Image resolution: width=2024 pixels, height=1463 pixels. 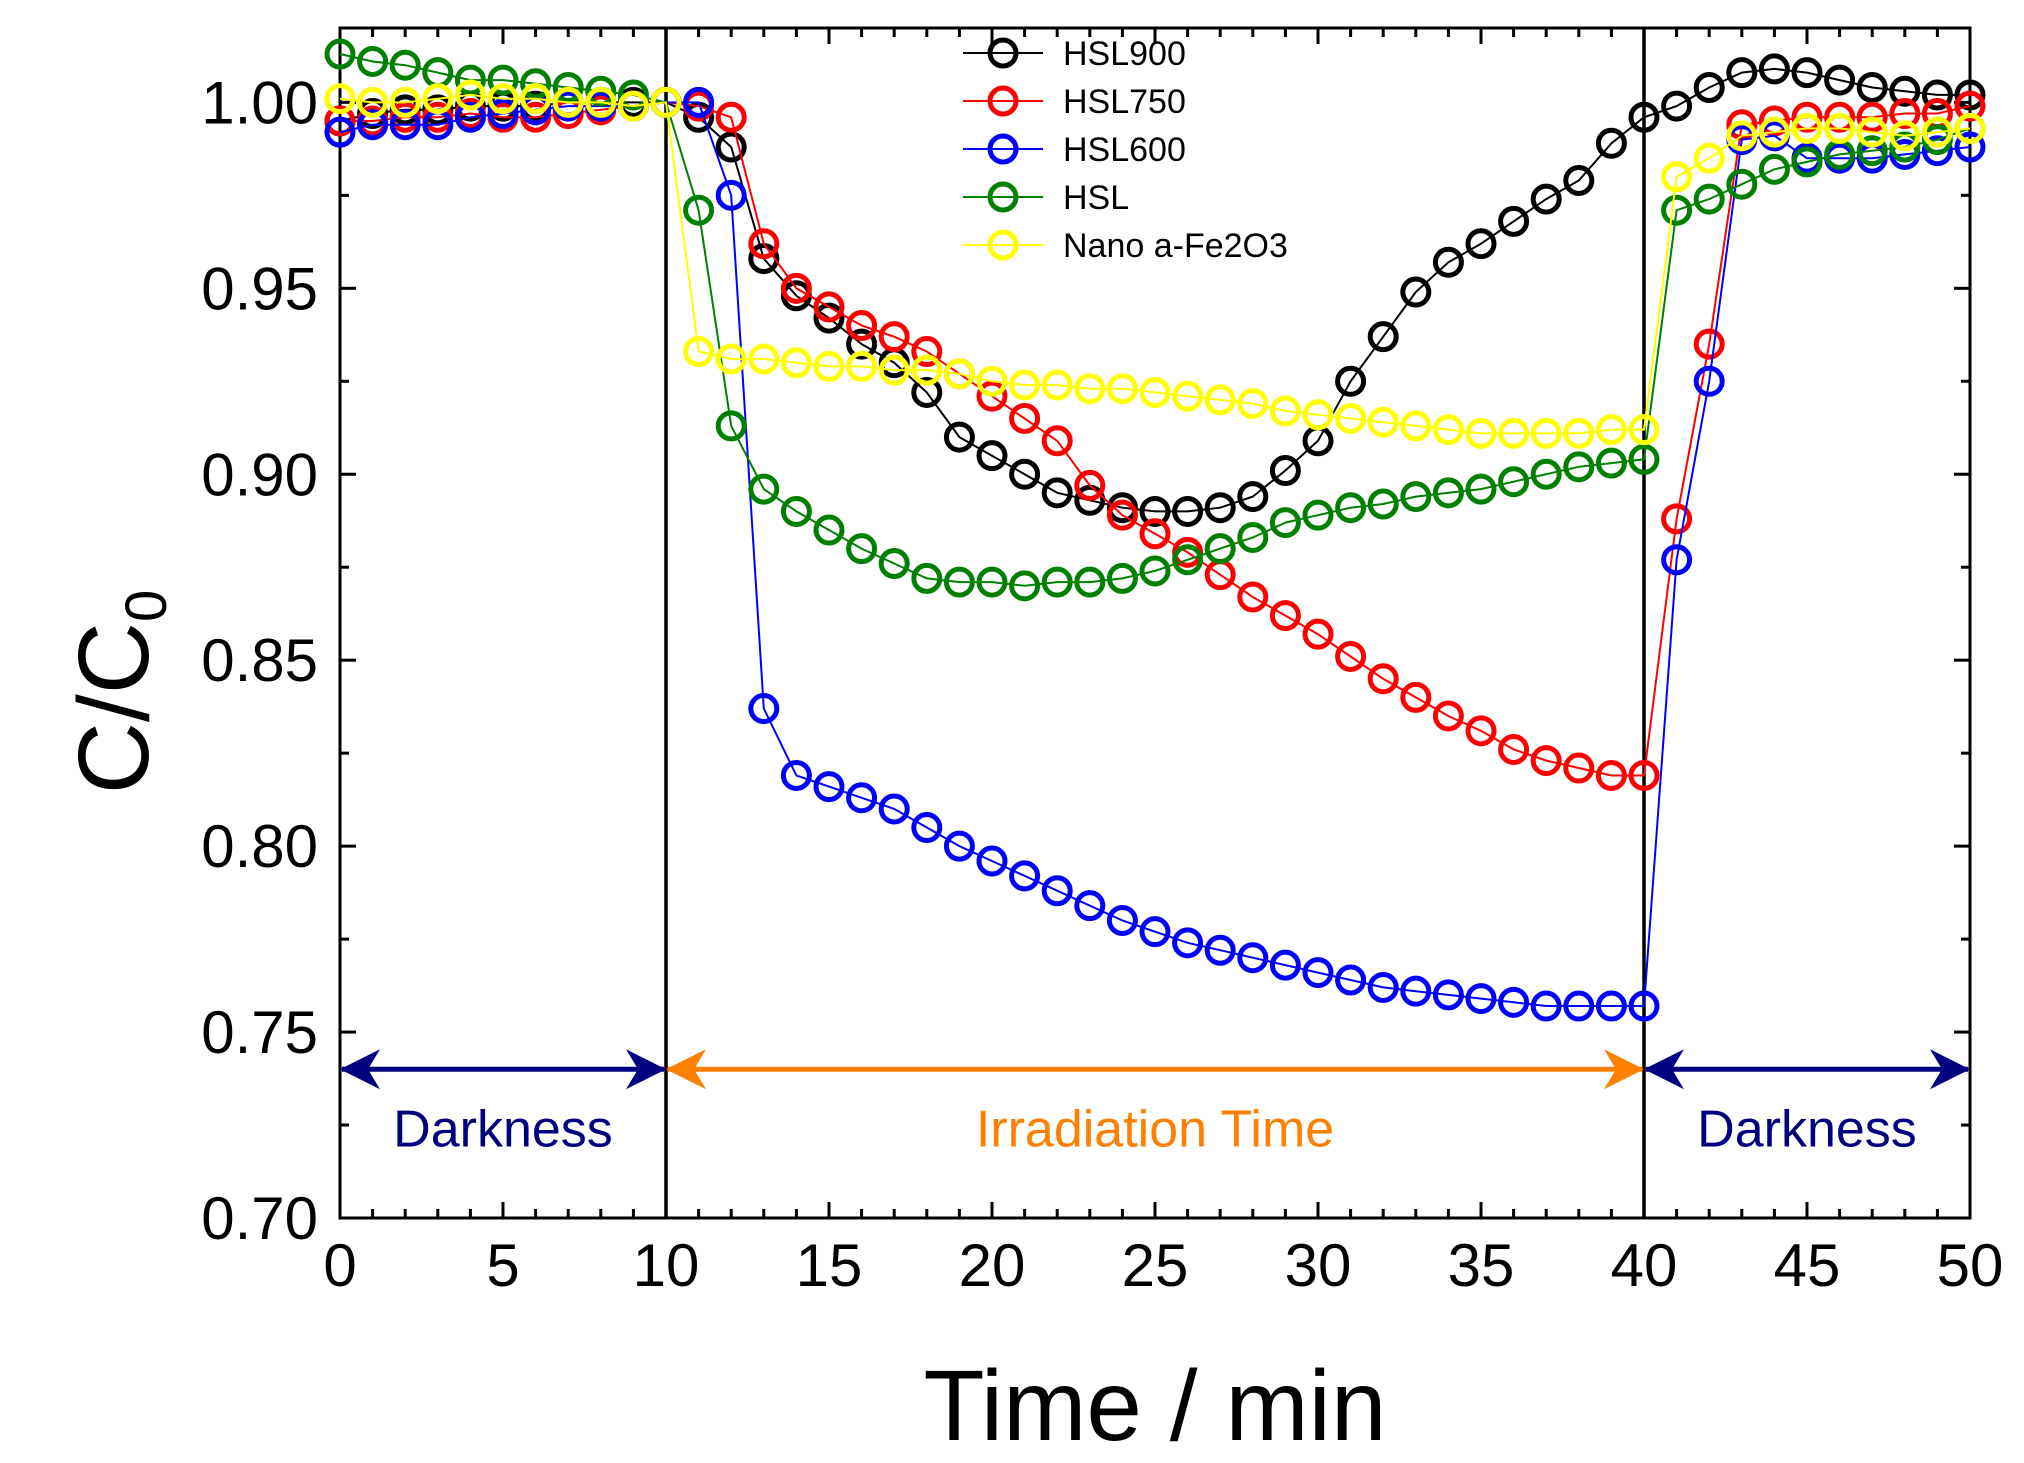 I want to click on y-axis-title-subscript: 0, so click(x=146, y=606).